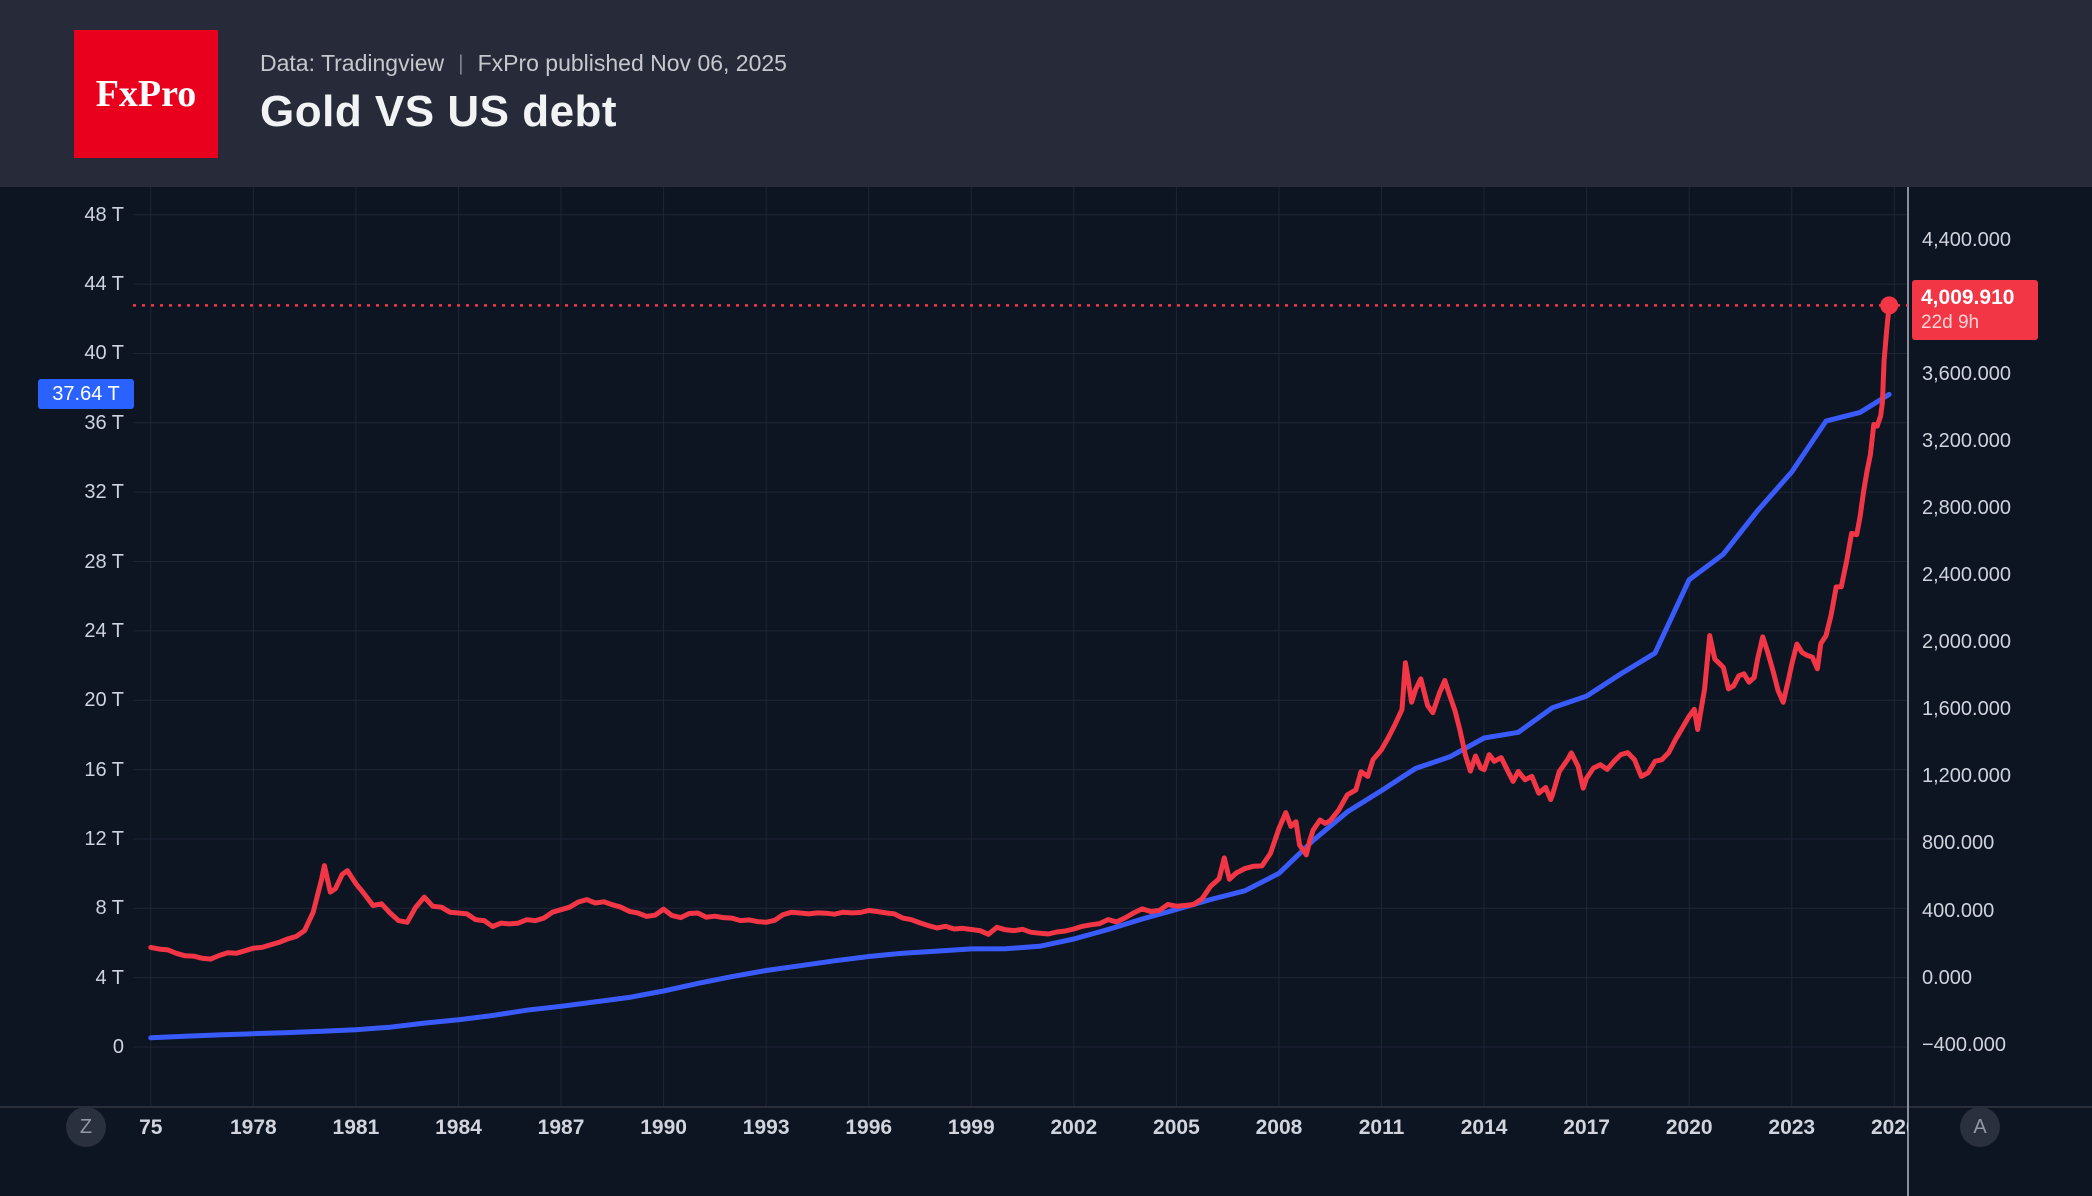 The image size is (2092, 1196). What do you see at coordinates (1279, 1127) in the screenshot?
I see `x-axis-tick: 2008` at bounding box center [1279, 1127].